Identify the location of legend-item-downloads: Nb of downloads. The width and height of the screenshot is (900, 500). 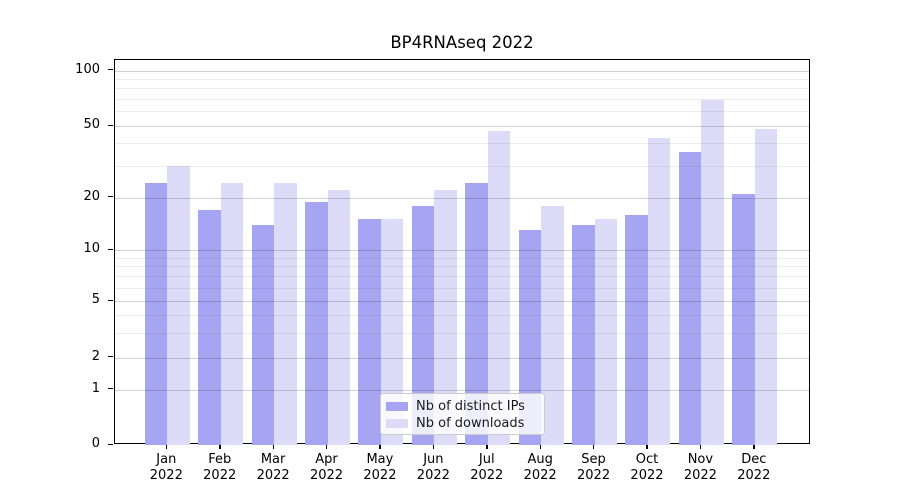
(465, 423).